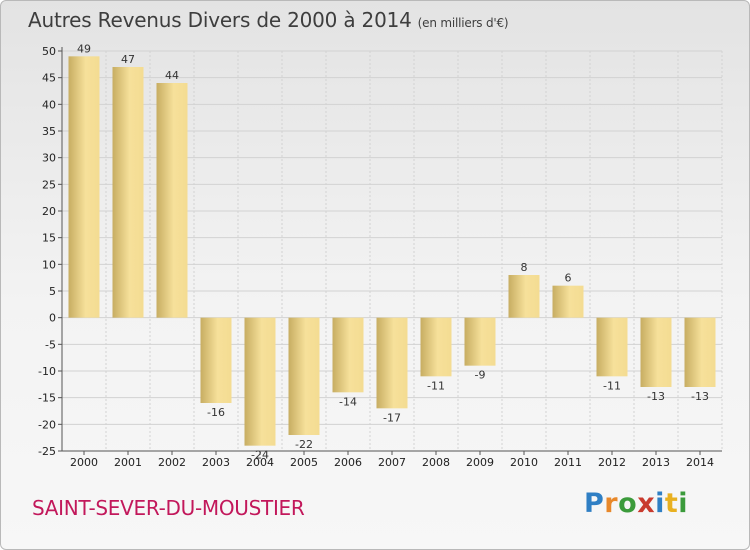 Image resolution: width=750 pixels, height=550 pixels. I want to click on bar-2014, so click(700, 352).